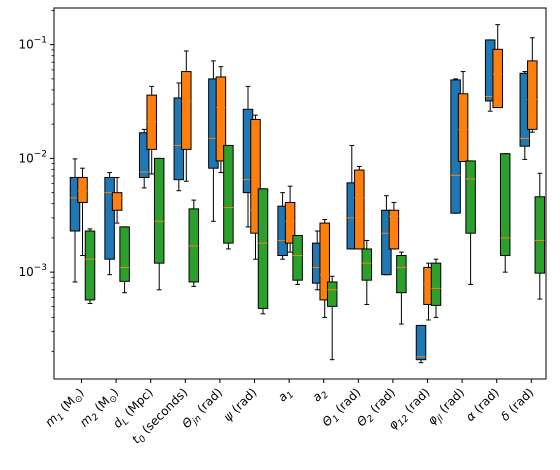  I want to click on y-tick-label: 10⁻¹, so click(32, 44).